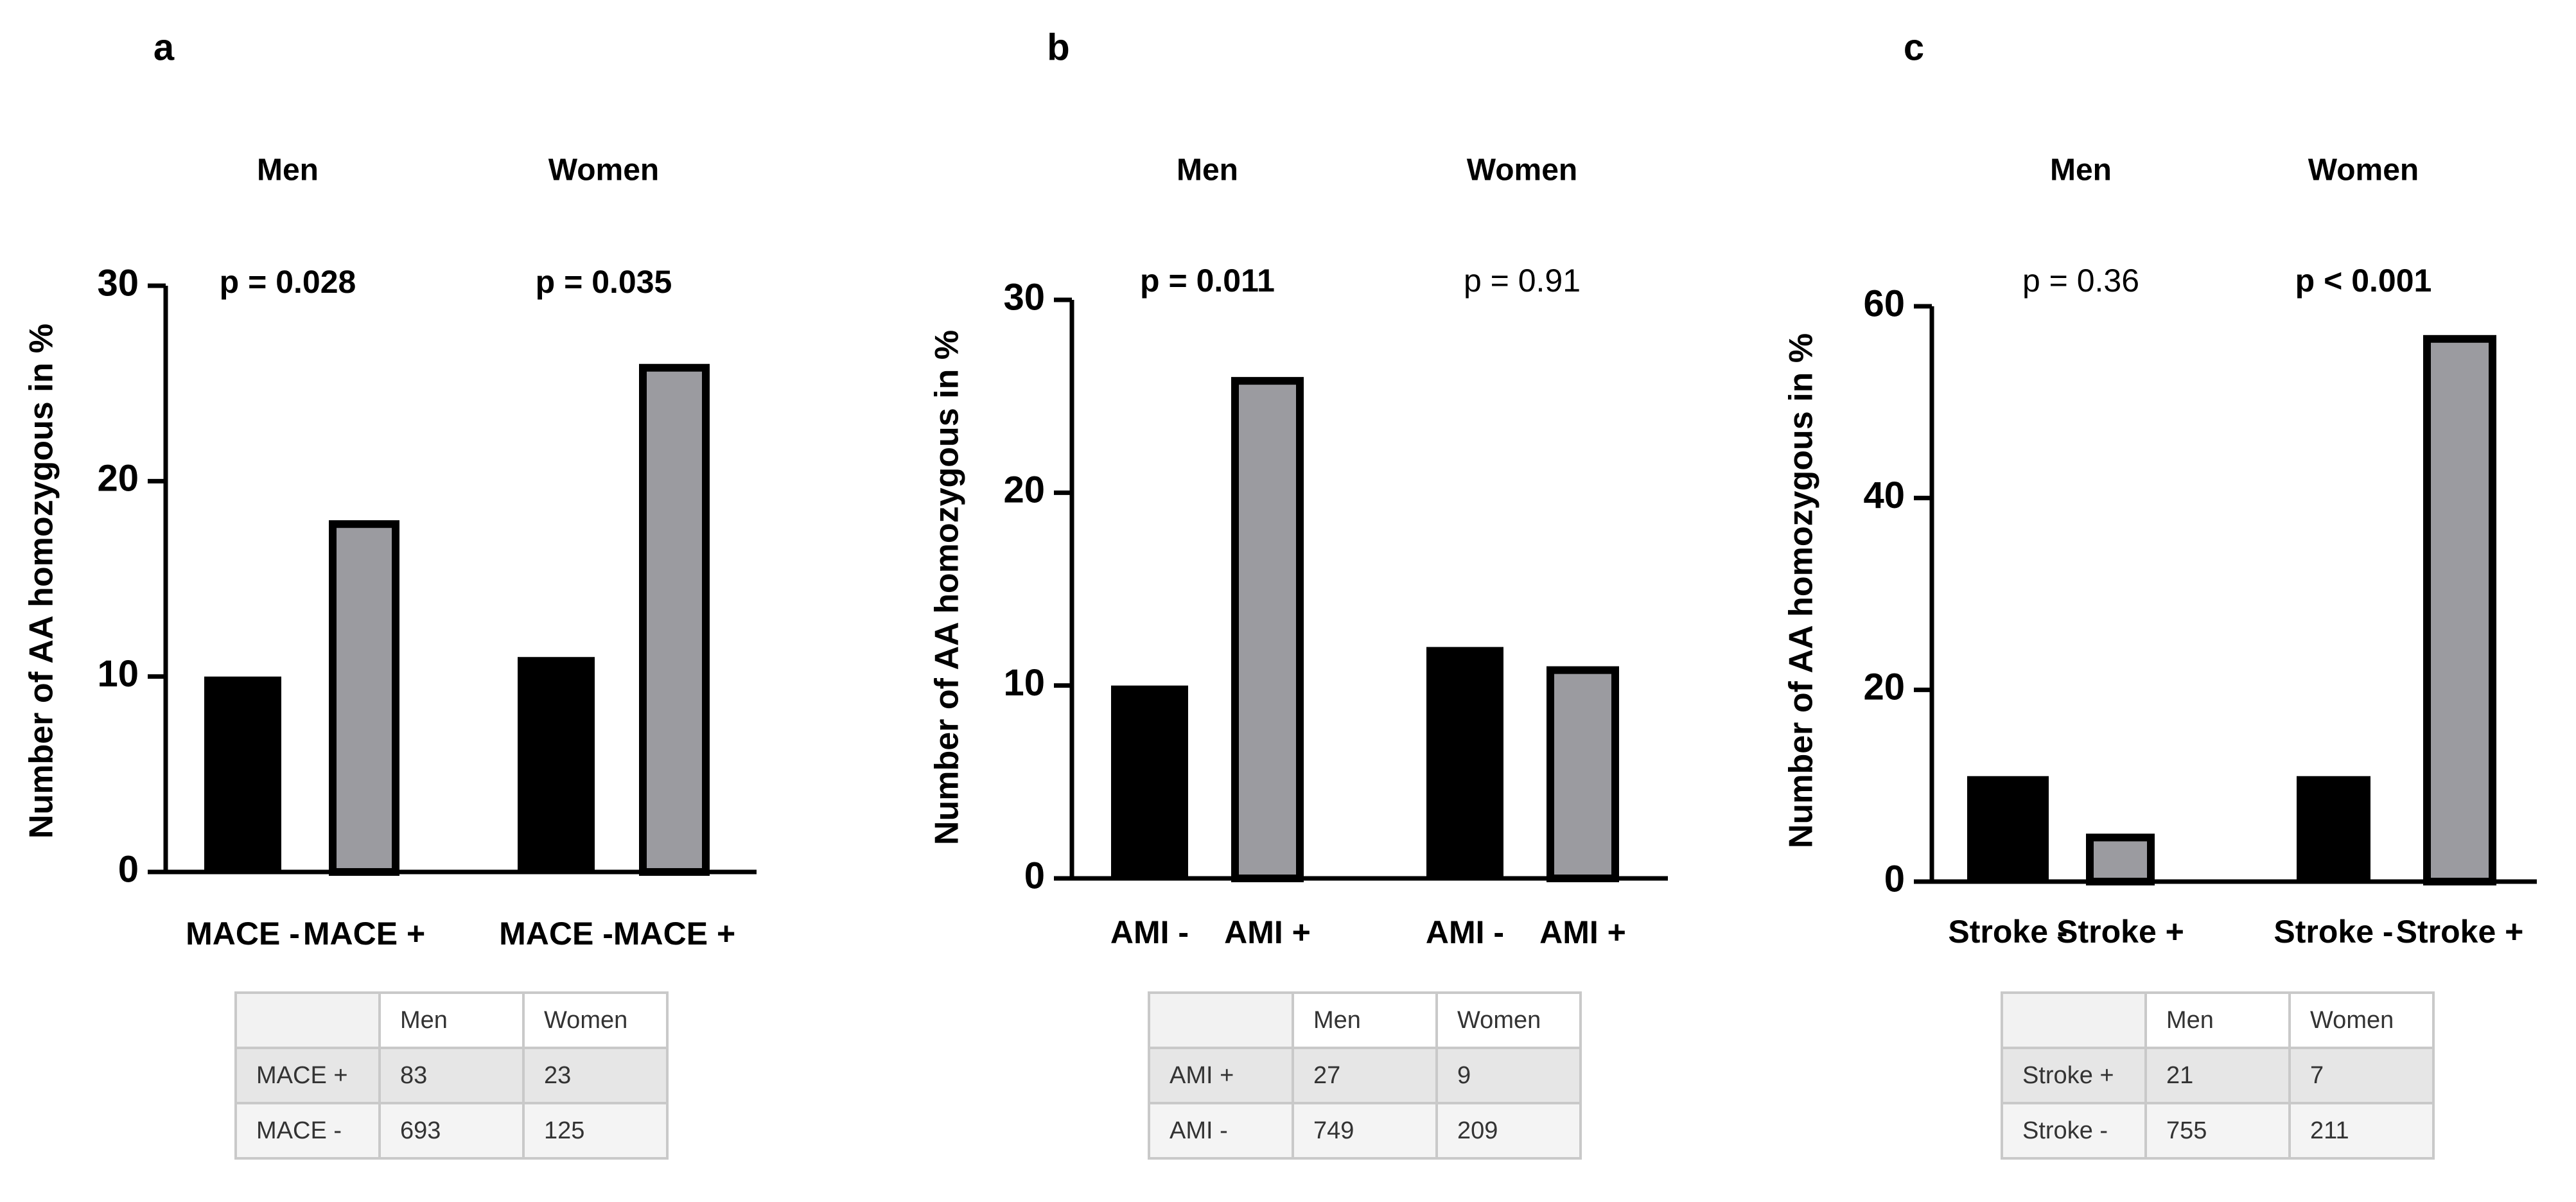  What do you see at coordinates (2080, 281) in the screenshot?
I see `p-value: p = 0.36` at bounding box center [2080, 281].